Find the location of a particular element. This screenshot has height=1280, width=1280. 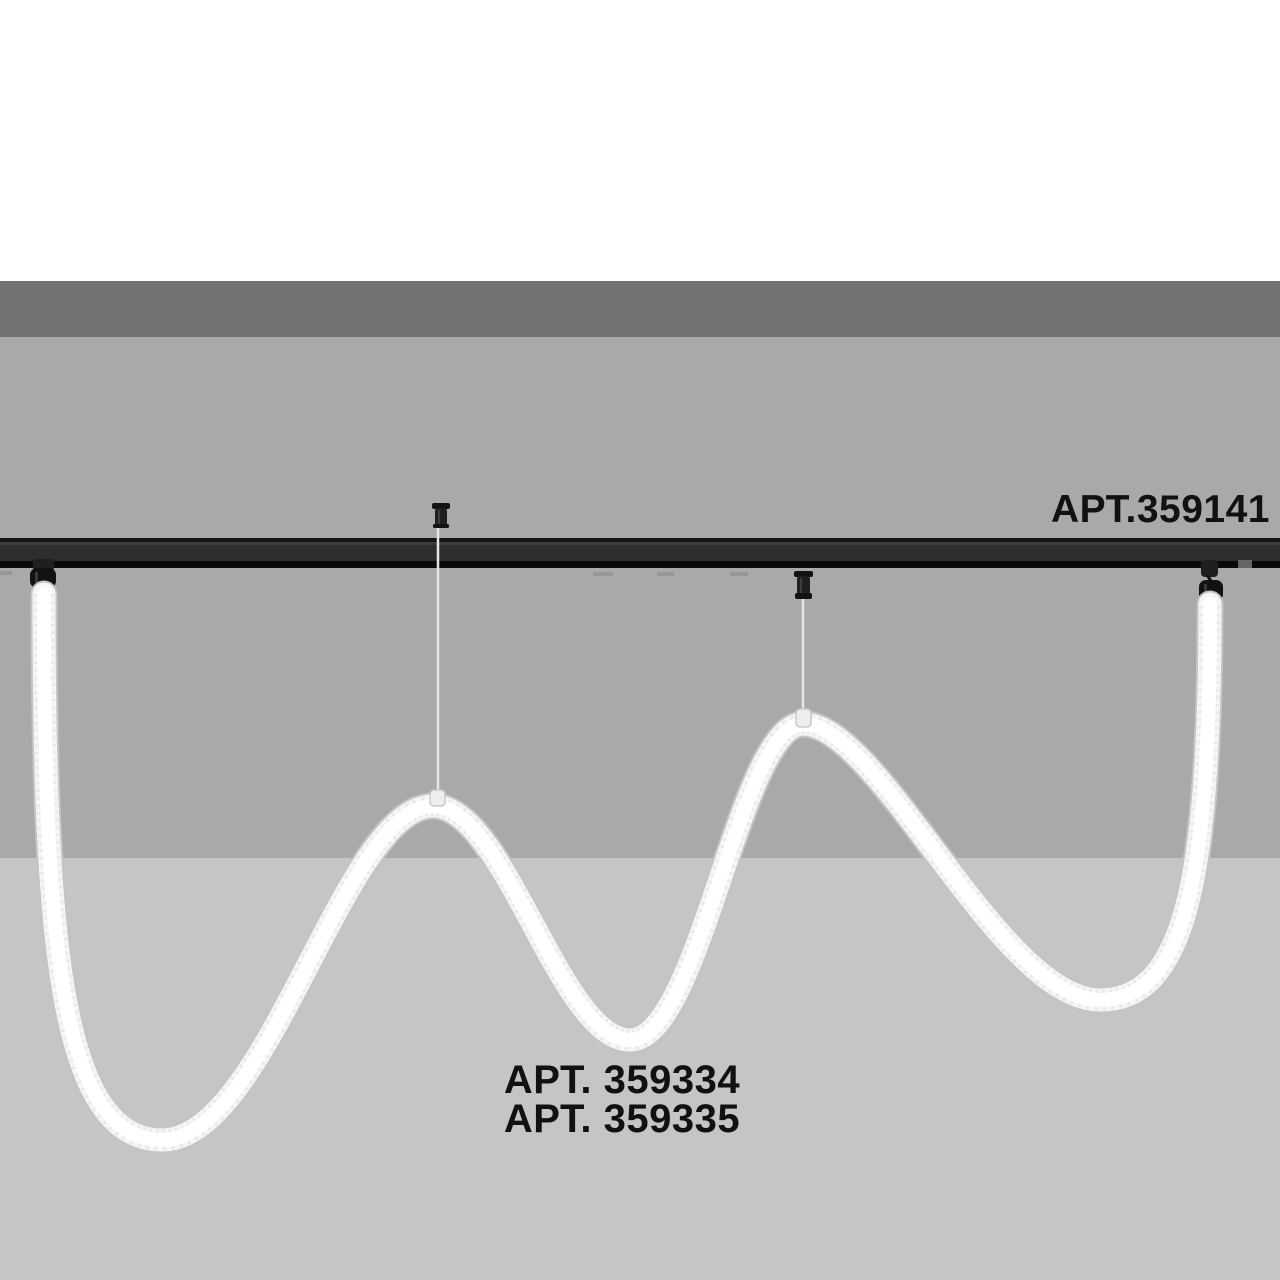

label-track-article: АРТ.359141 is located at coordinates (1160, 509).